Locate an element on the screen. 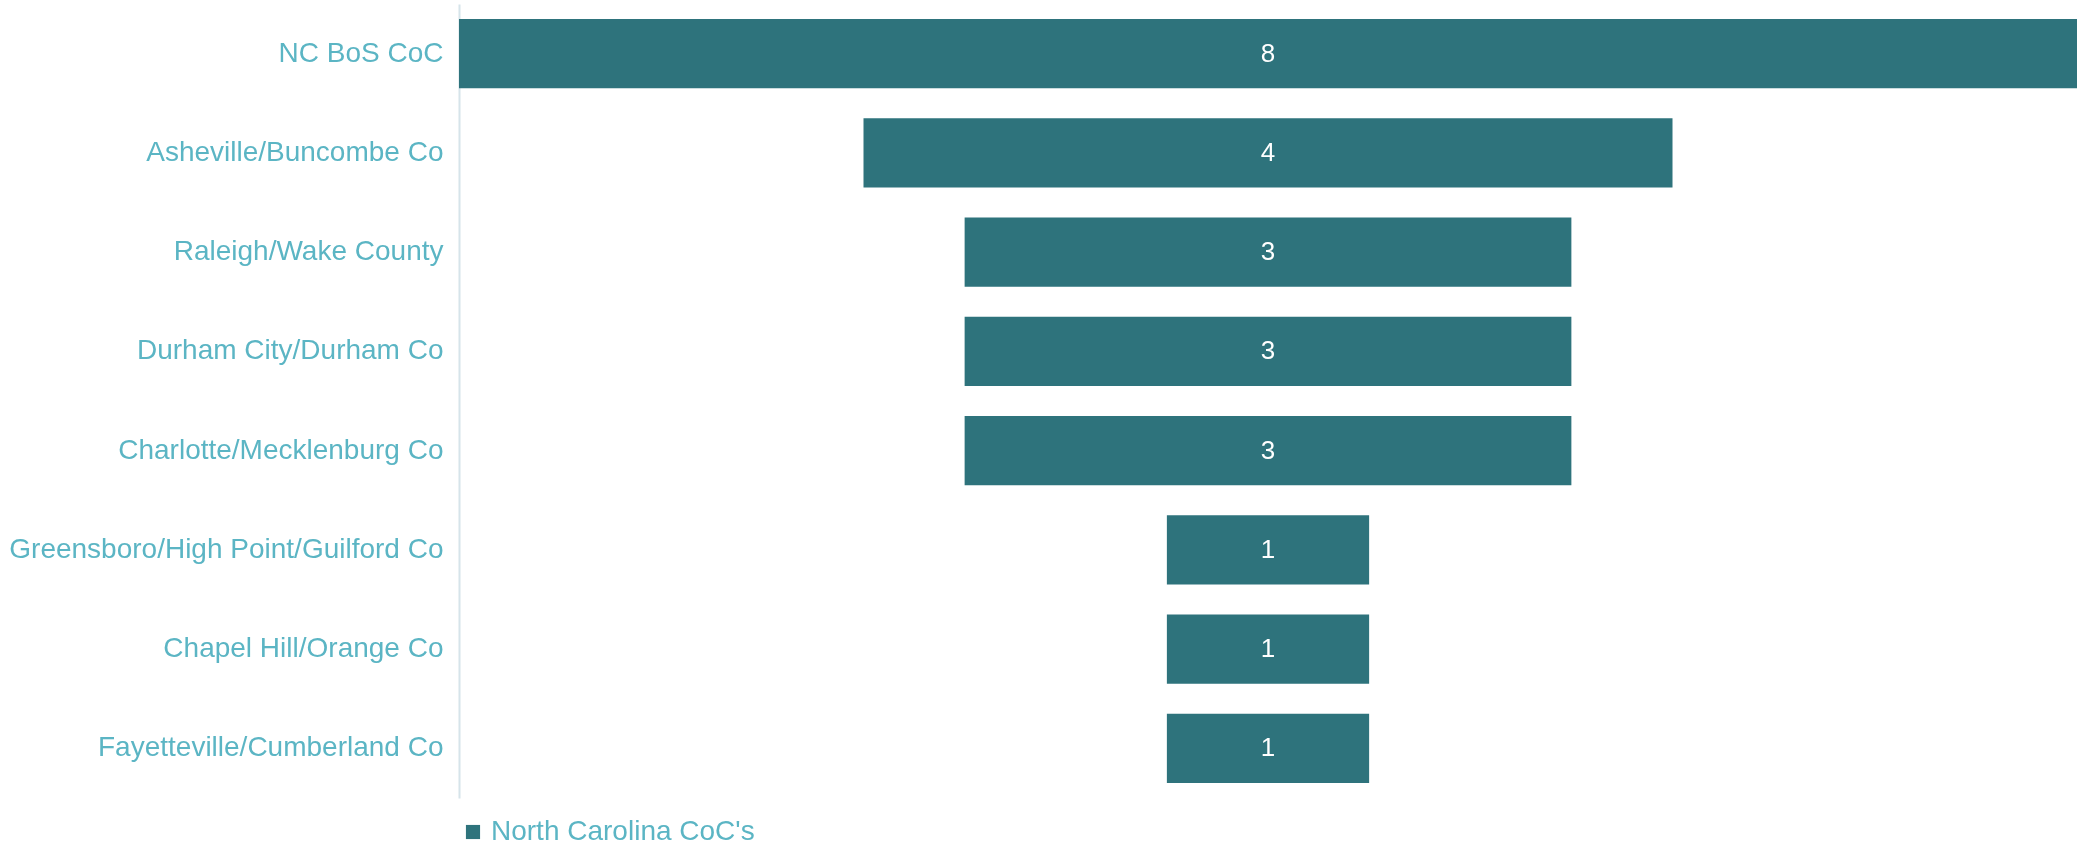  category-label: NC BoS CoC is located at coordinates (361, 52).